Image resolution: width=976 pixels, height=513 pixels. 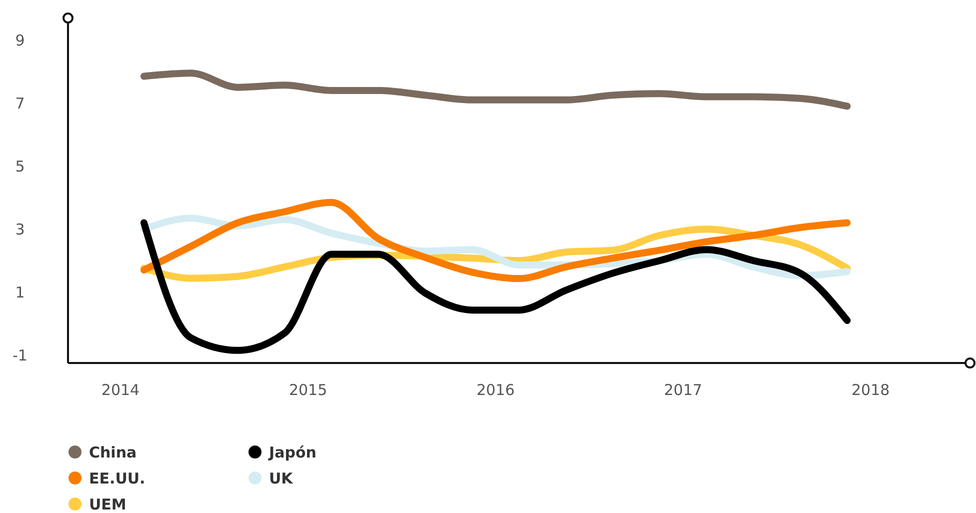 What do you see at coordinates (20, 166) in the screenshot?
I see `y-tick-label: 5` at bounding box center [20, 166].